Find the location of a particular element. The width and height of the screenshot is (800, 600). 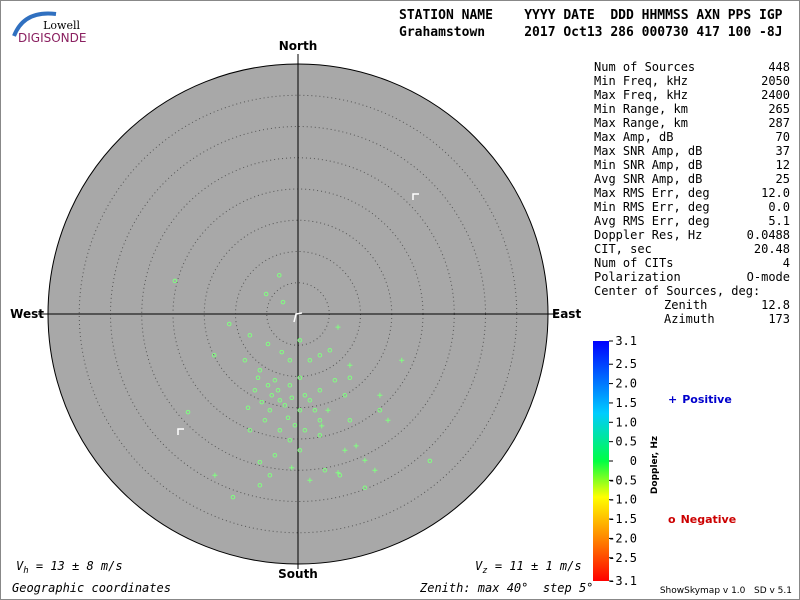

logo-swoosh is located at coordinates (34, 24).